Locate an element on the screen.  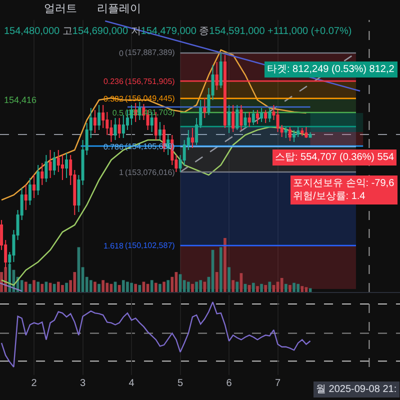
annotation: 154,416 is located at coordinates (20, 100).